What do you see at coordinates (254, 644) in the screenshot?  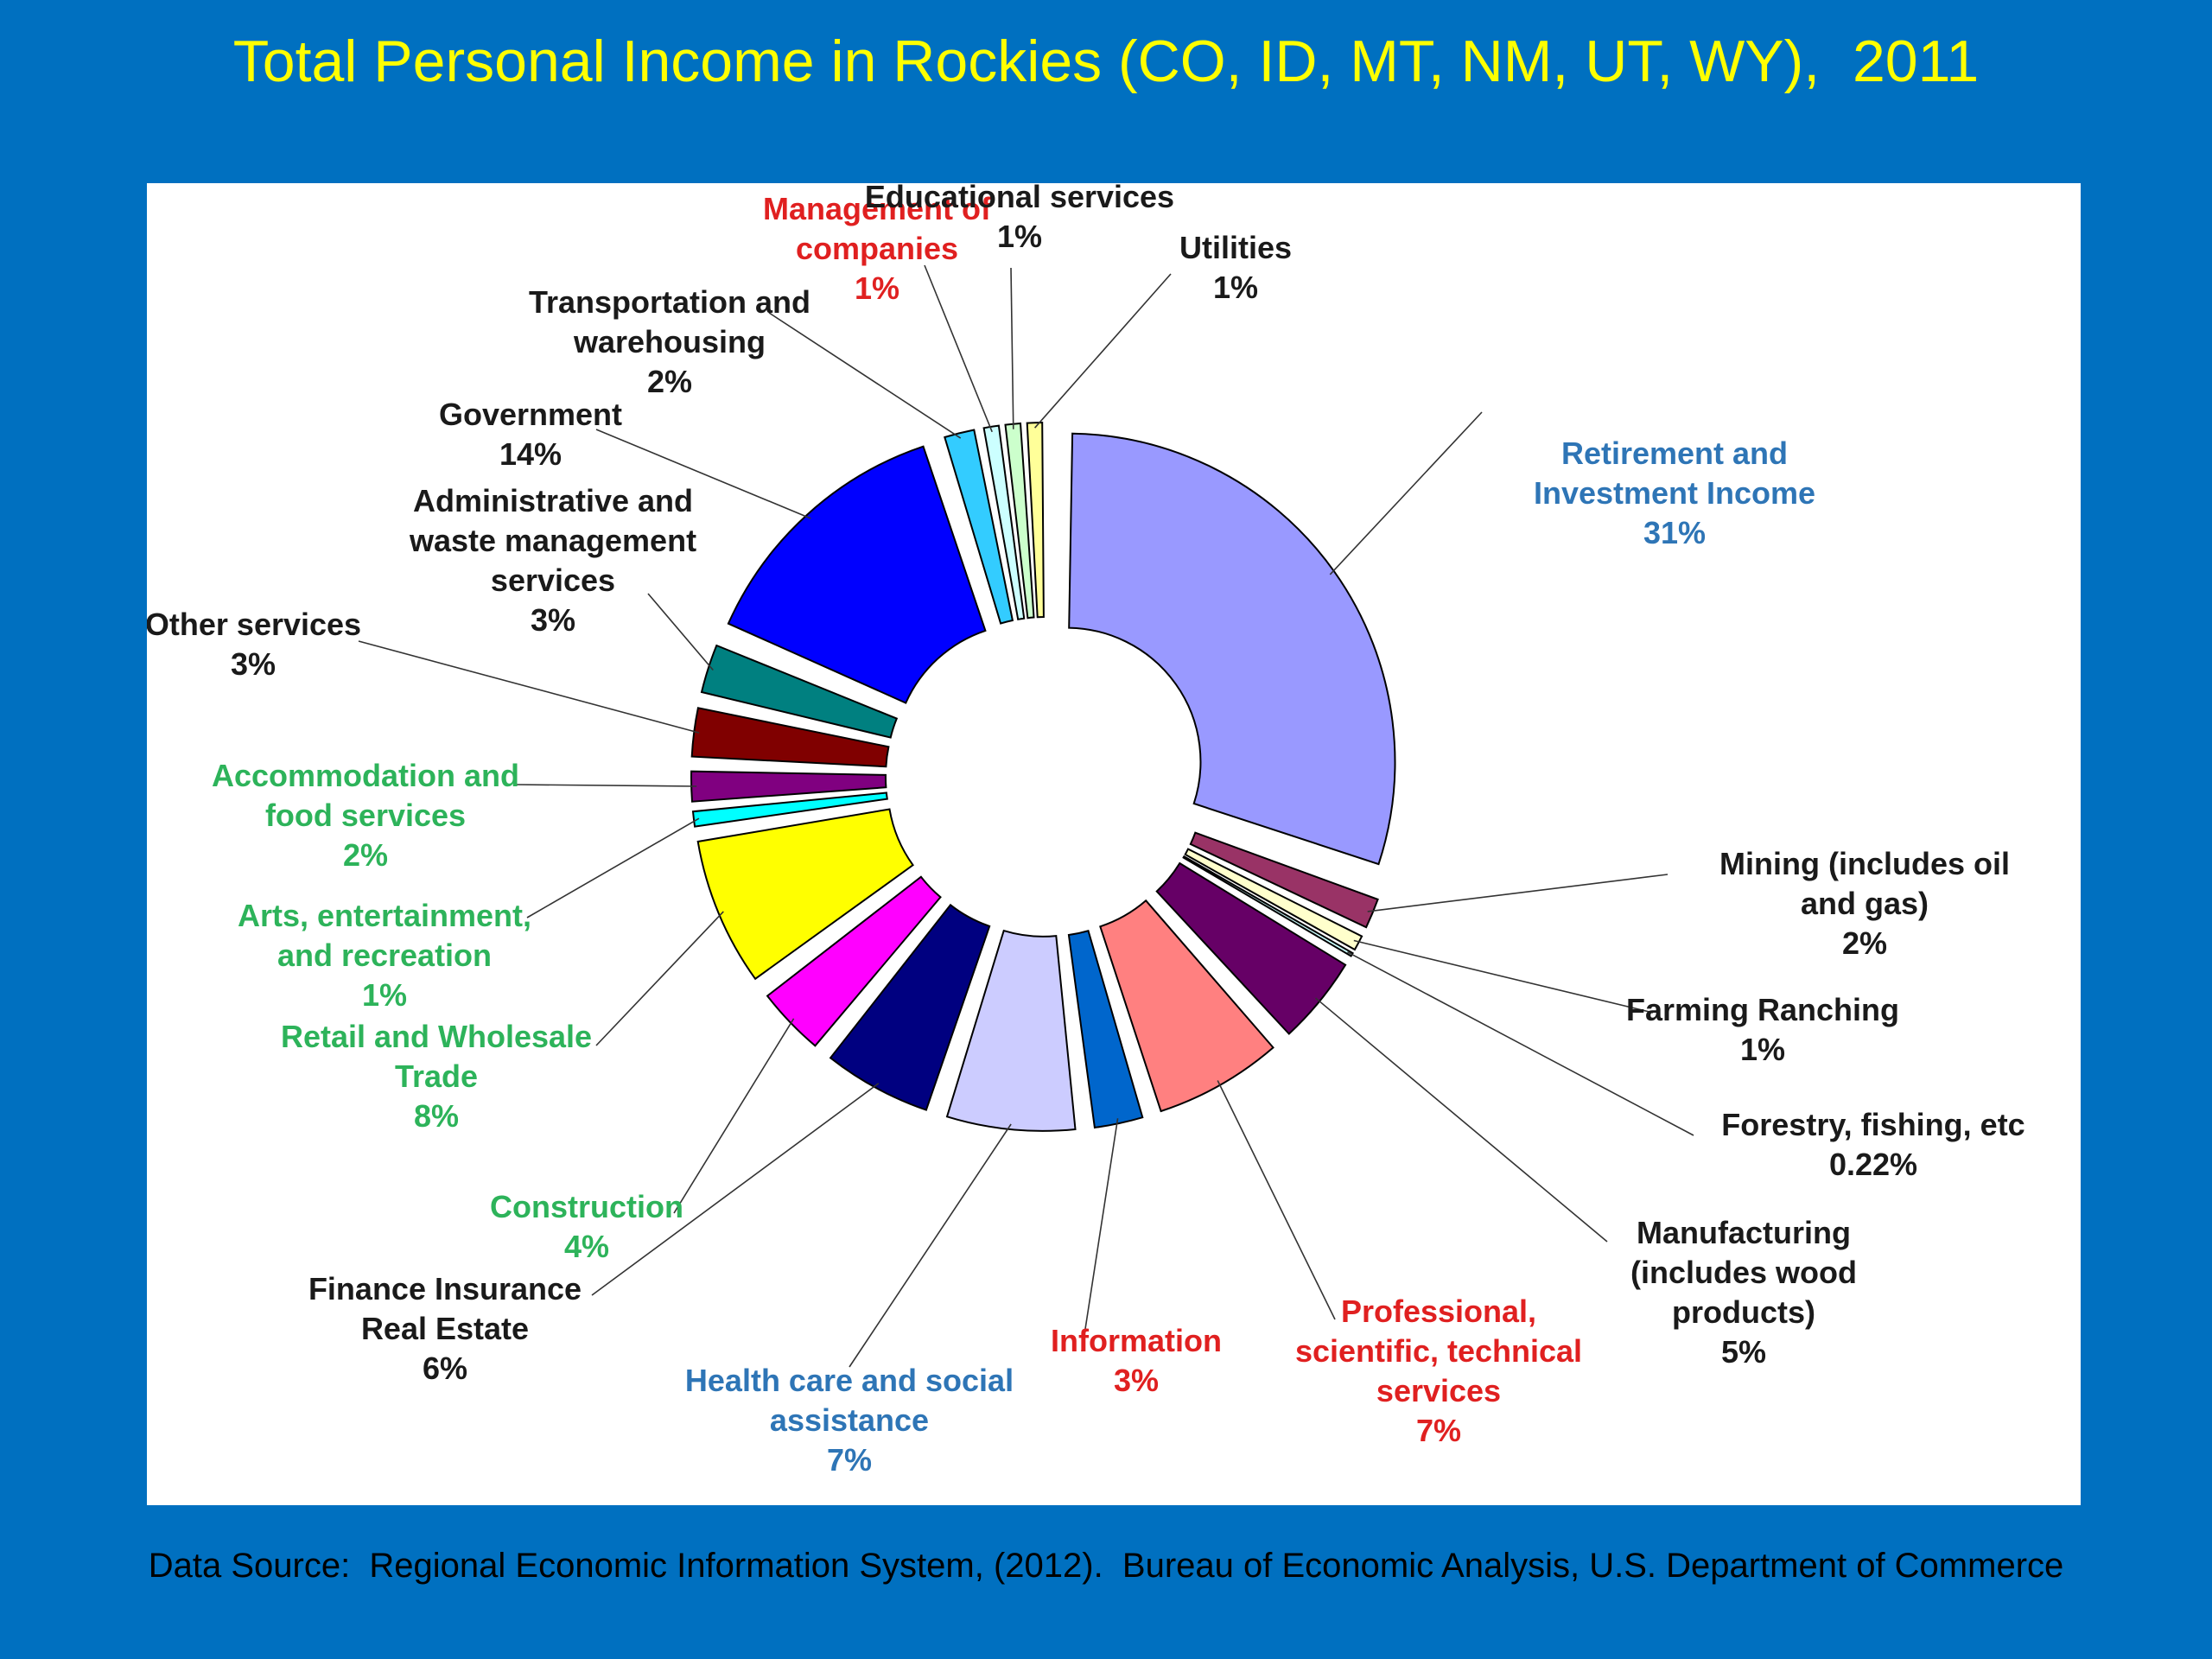 I see `slice-label: Other services 3%` at bounding box center [254, 644].